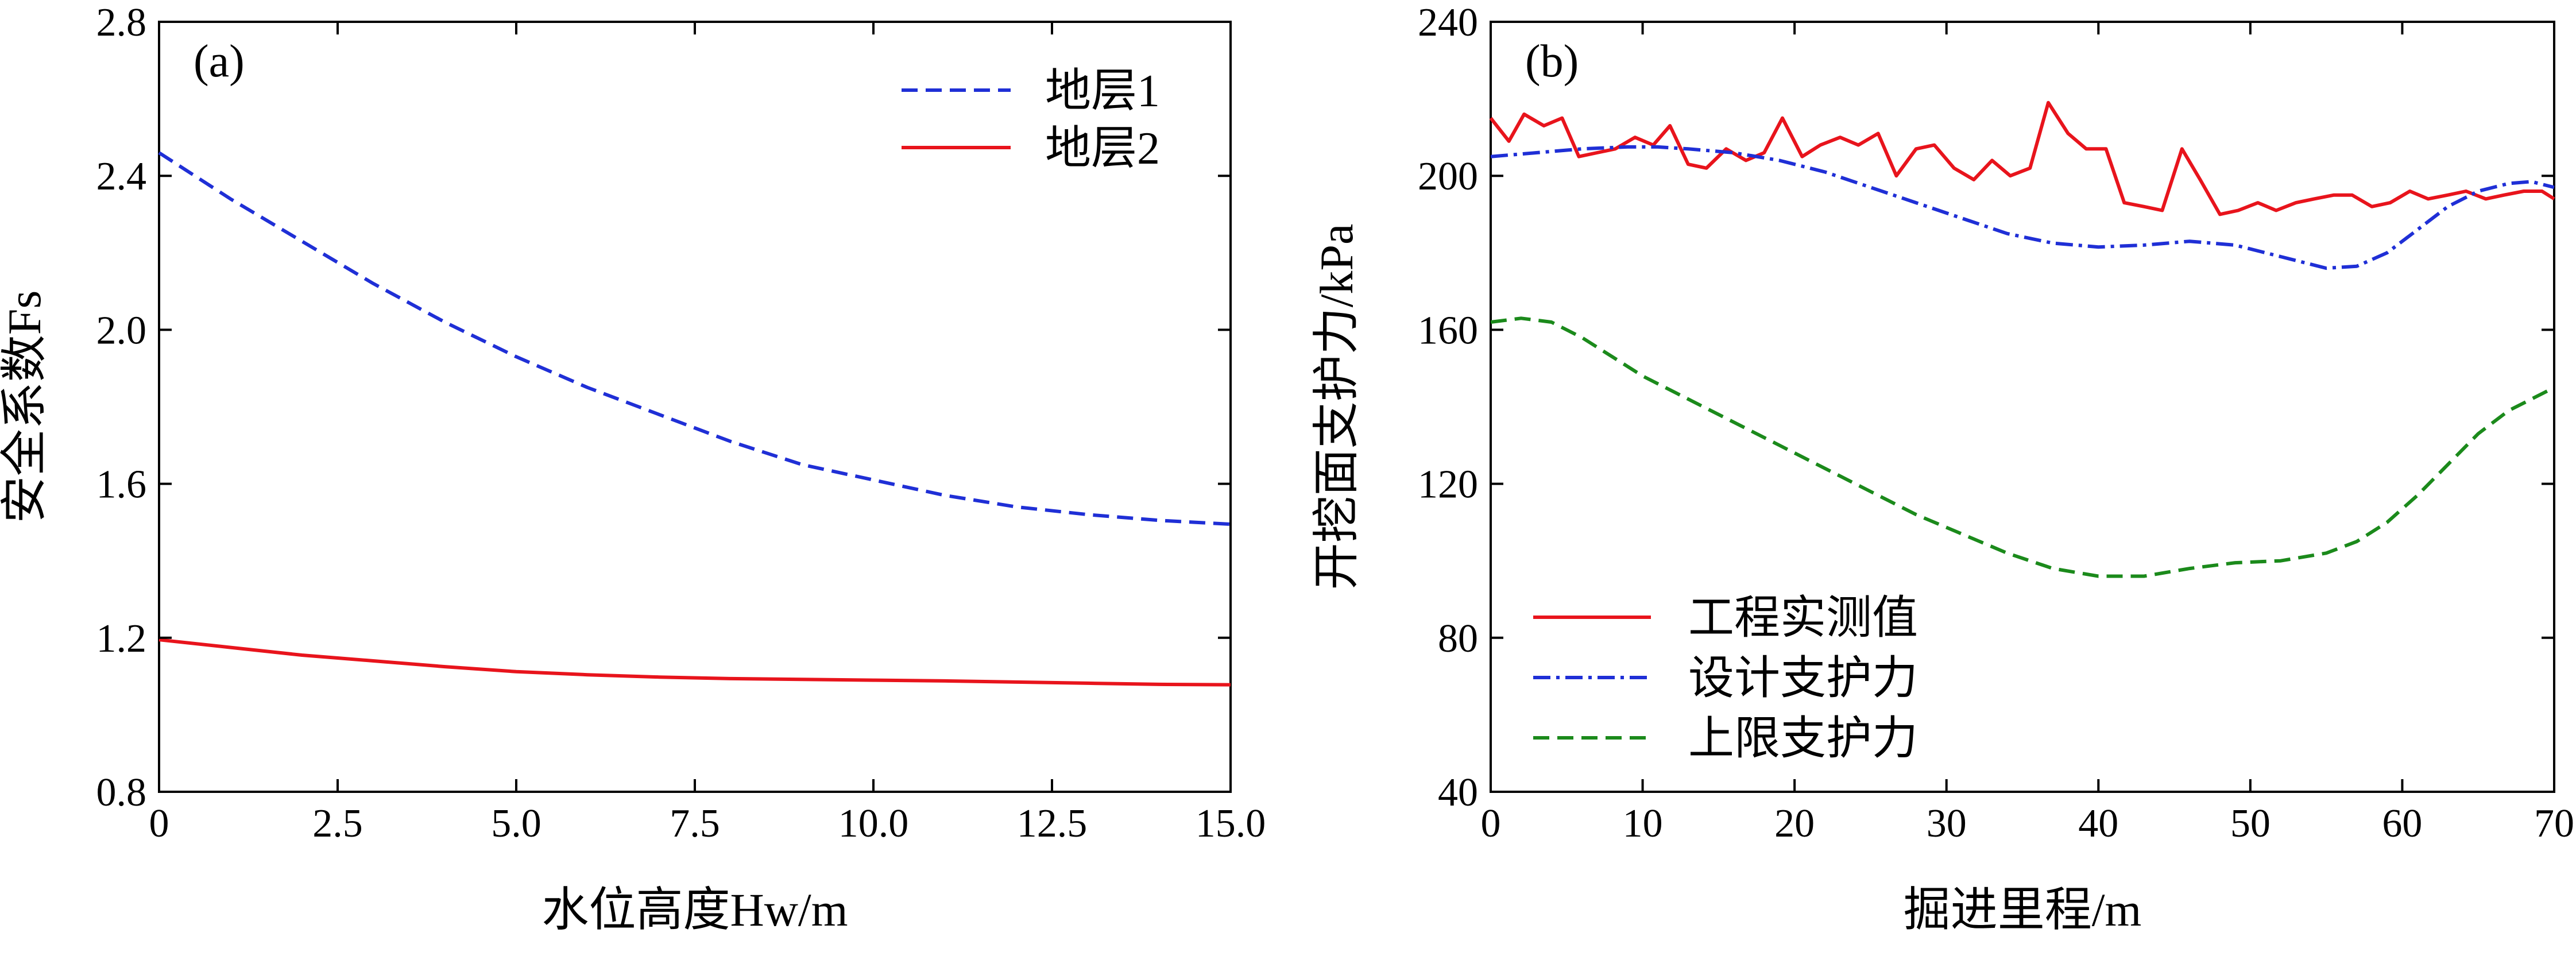  I want to click on y-tick-label: 1.2, so click(121, 639).